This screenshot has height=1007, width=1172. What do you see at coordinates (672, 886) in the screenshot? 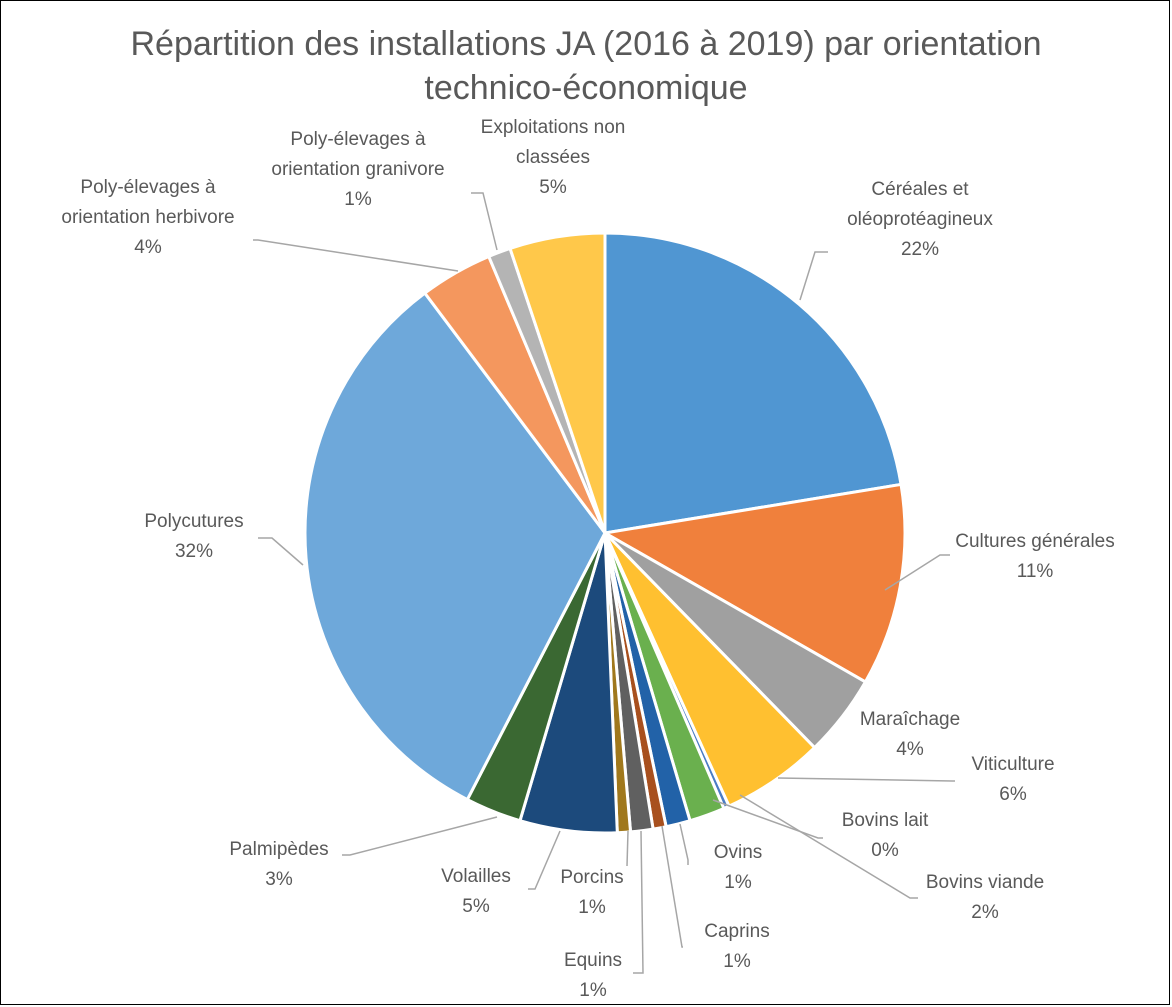
I see `leader-line-caprins` at bounding box center [672, 886].